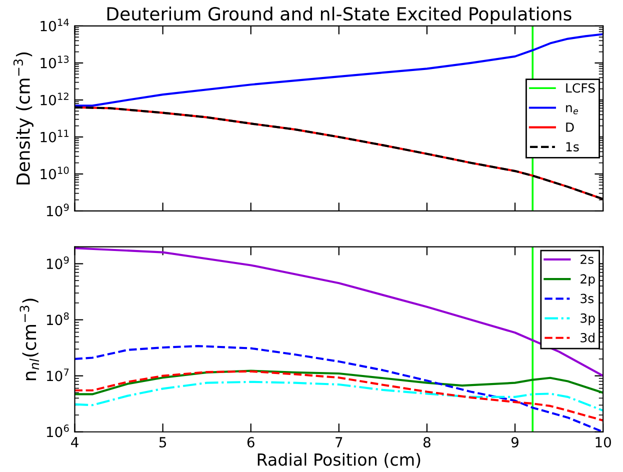 This screenshot has height=472, width=623. What do you see at coordinates (570, 127) in the screenshot?
I see `legend-label: D` at bounding box center [570, 127].